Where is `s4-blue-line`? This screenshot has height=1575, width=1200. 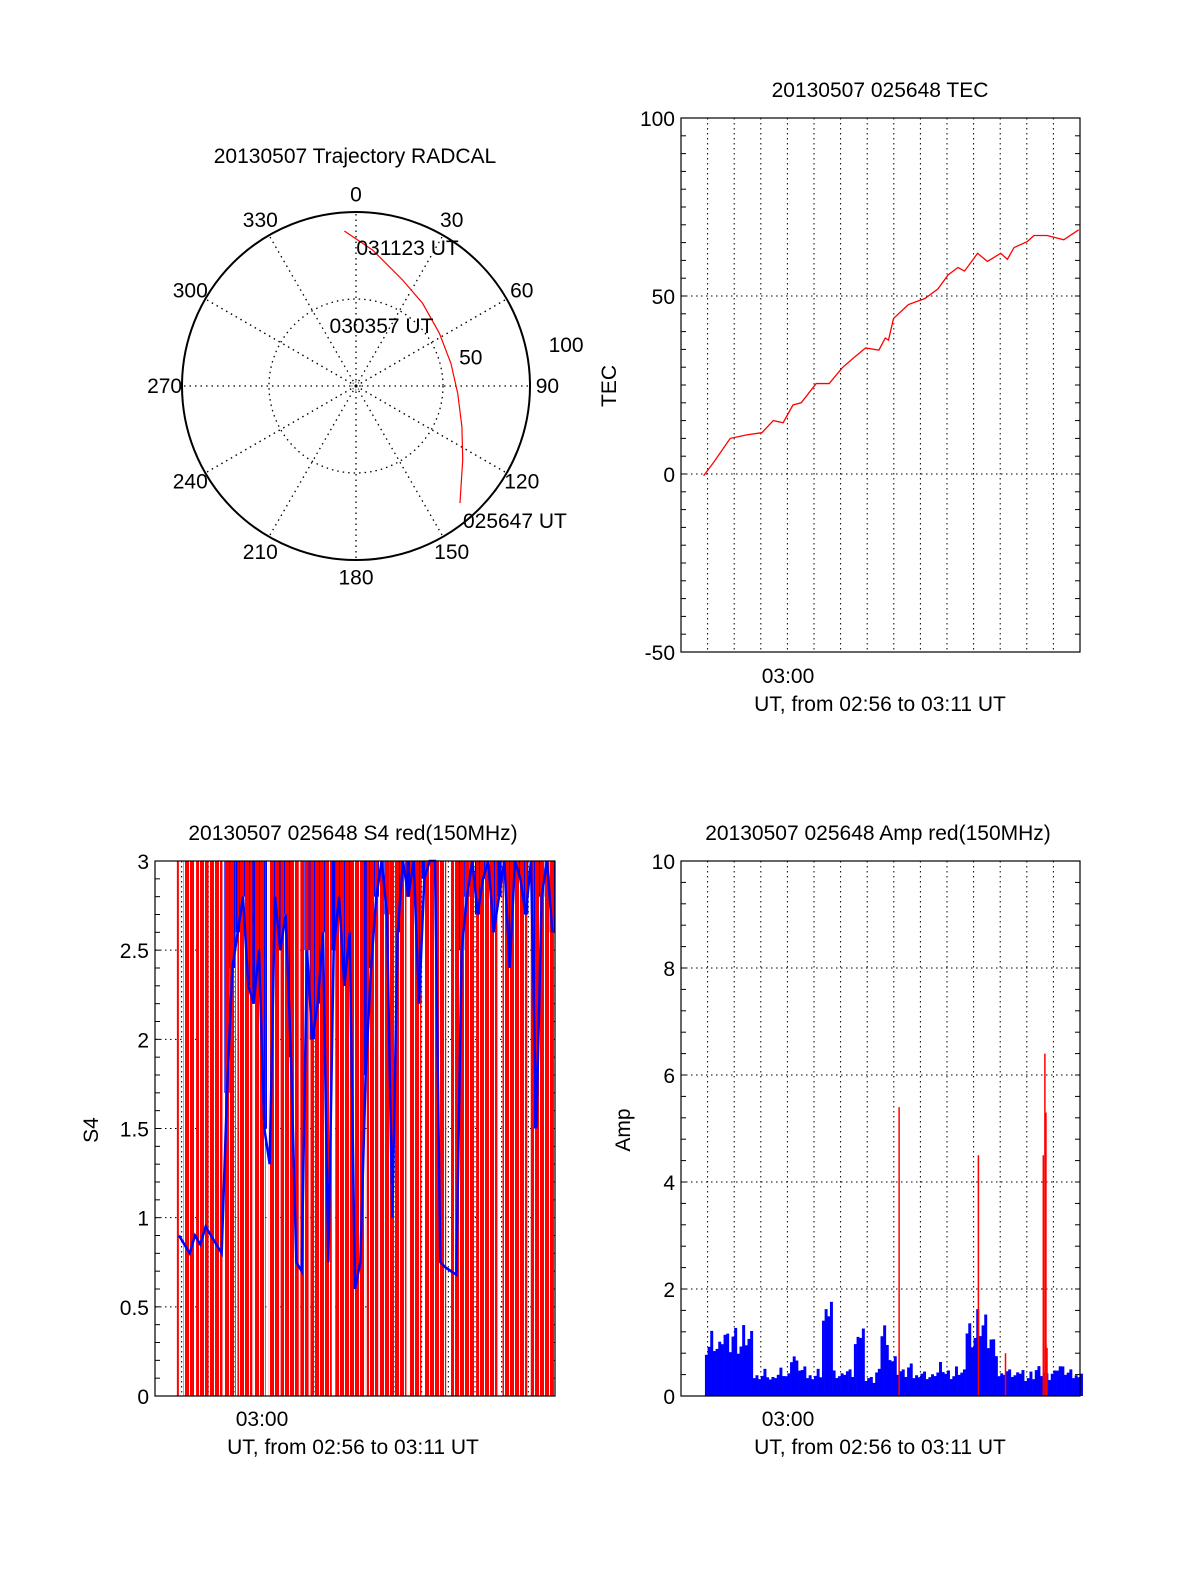 s4-blue-line is located at coordinates (365, 1074).